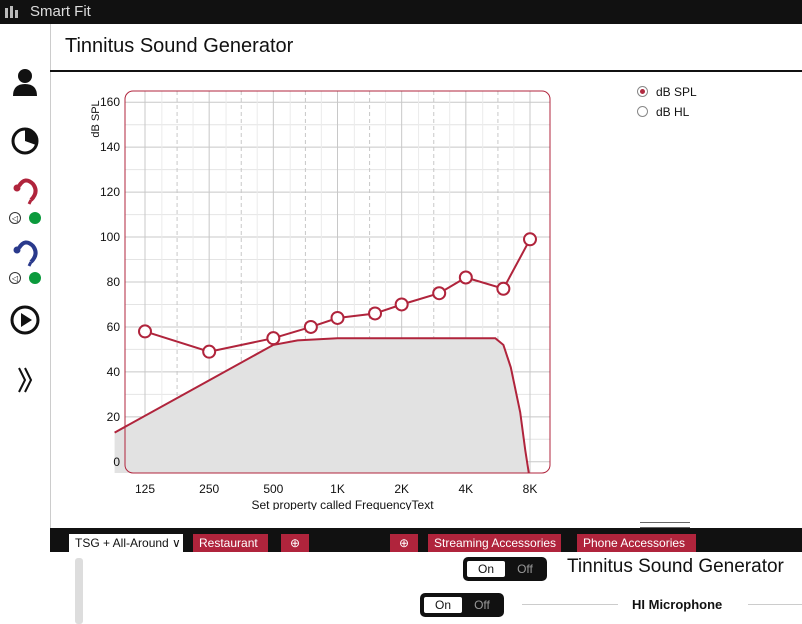  I want to click on page-title: Tinnitus Sound Generator, so click(179, 46).